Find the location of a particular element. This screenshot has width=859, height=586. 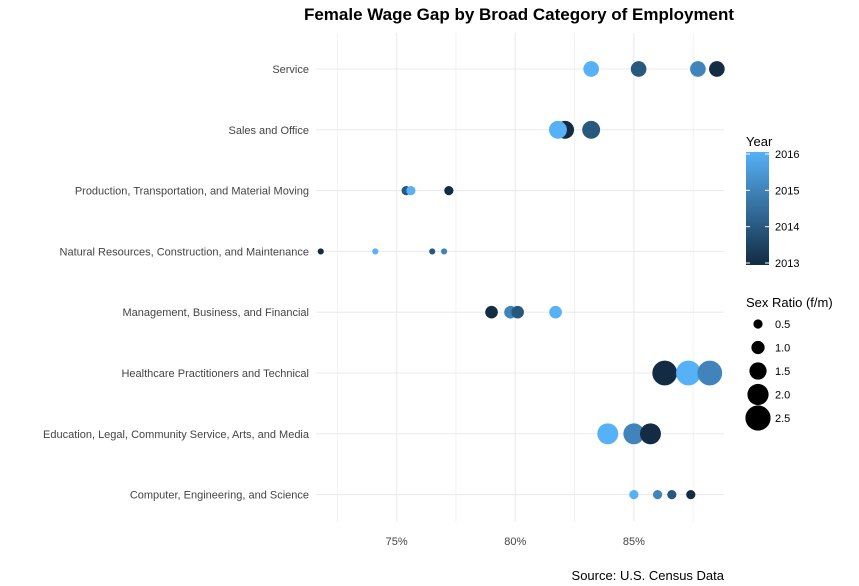

category-label: Computer, Engineering, and Science is located at coordinates (219, 496).